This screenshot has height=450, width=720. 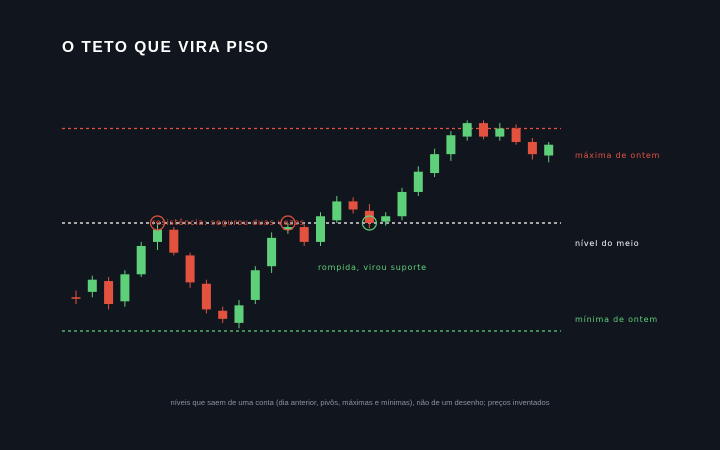 I want to click on level-label-mid: nível do meio, so click(x=607, y=243).